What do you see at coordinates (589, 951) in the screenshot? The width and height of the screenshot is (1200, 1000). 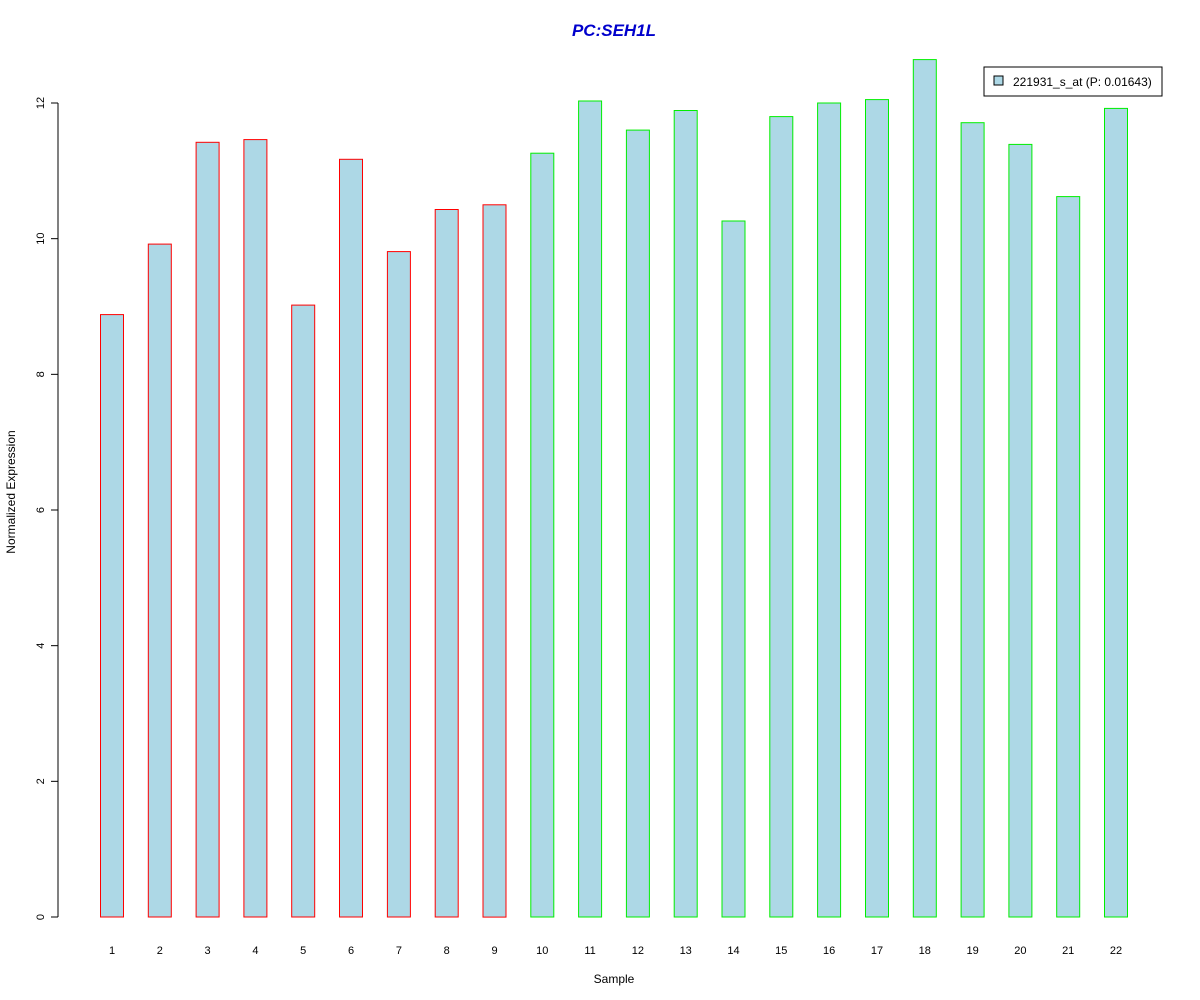 I see `x-tick-label: 11` at bounding box center [589, 951].